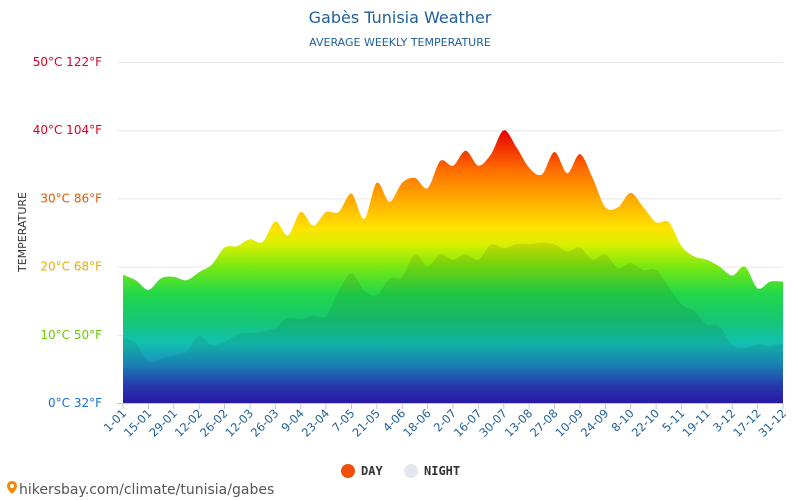 Image resolution: width=800 pixels, height=500 pixels. I want to click on map-pin-icon, so click(12, 487).